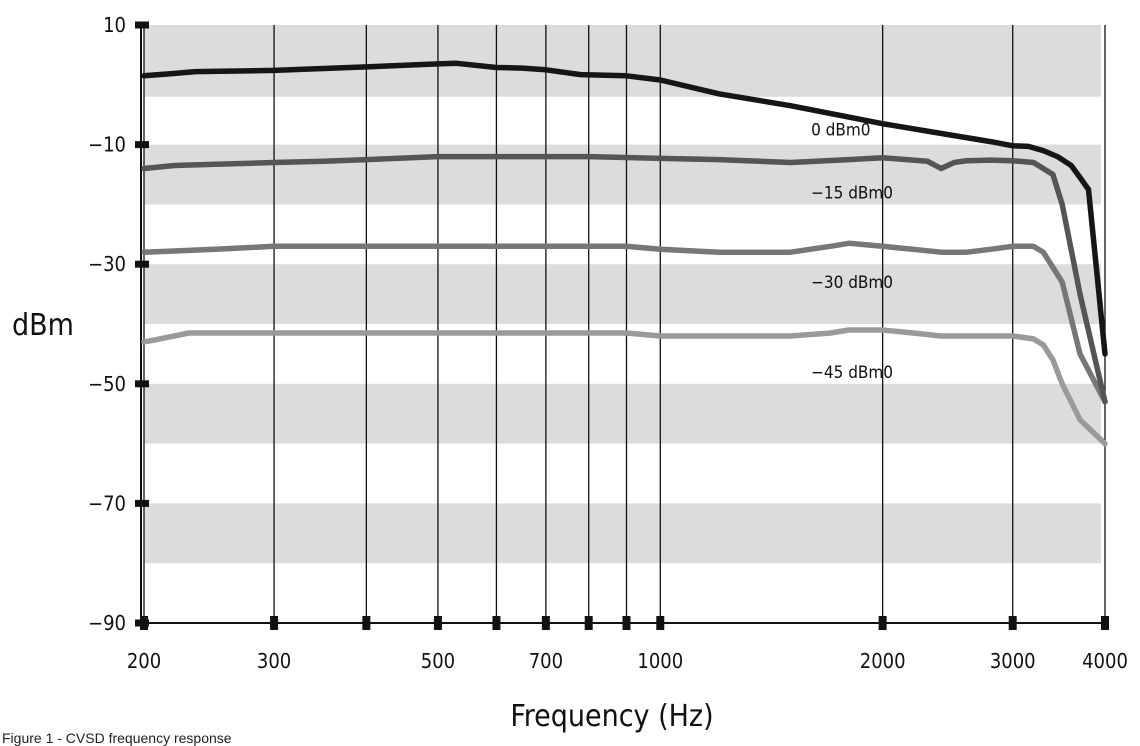  Describe the element at coordinates (611, 716) in the screenshot. I see `x-axis-title: Frequency (Hz)` at that location.